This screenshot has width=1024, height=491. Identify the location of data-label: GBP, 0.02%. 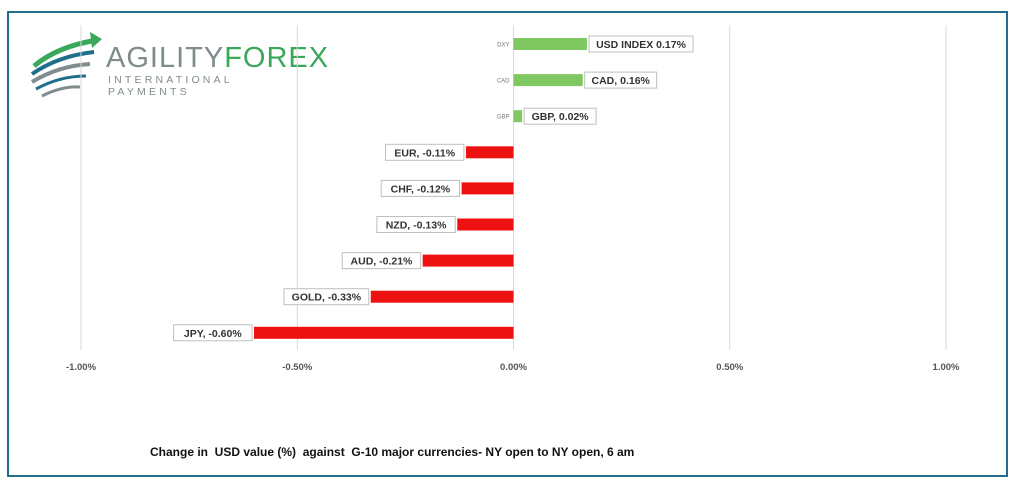
(561, 117).